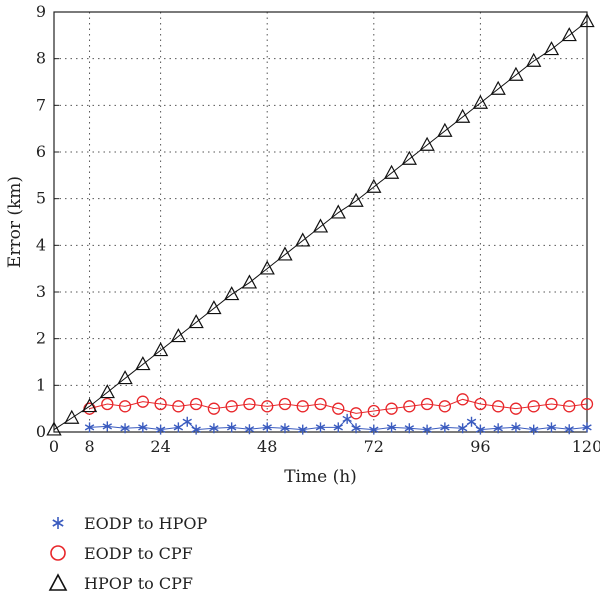  I want to click on asterisk-marker-icon, so click(58, 523).